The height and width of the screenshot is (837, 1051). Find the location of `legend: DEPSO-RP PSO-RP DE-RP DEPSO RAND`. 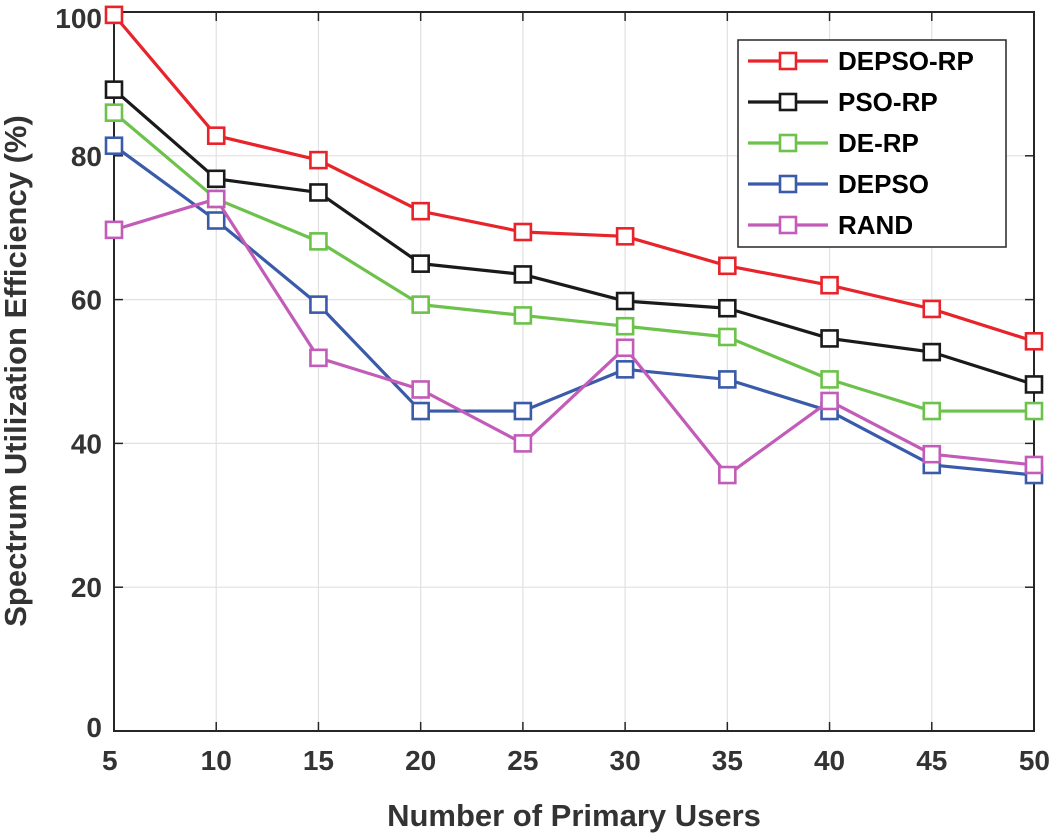

legend: DEPSO-RP PSO-RP DE-RP DEPSO RAND is located at coordinates (872, 143).